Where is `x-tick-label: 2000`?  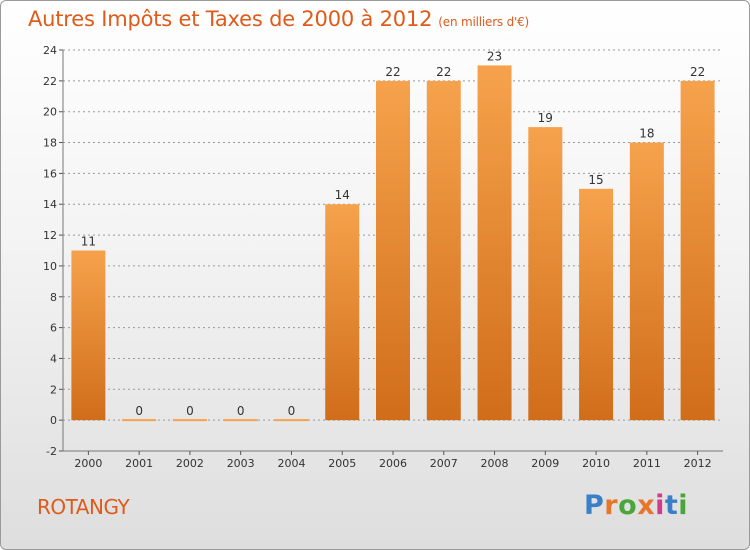
x-tick-label: 2000 is located at coordinates (88, 463).